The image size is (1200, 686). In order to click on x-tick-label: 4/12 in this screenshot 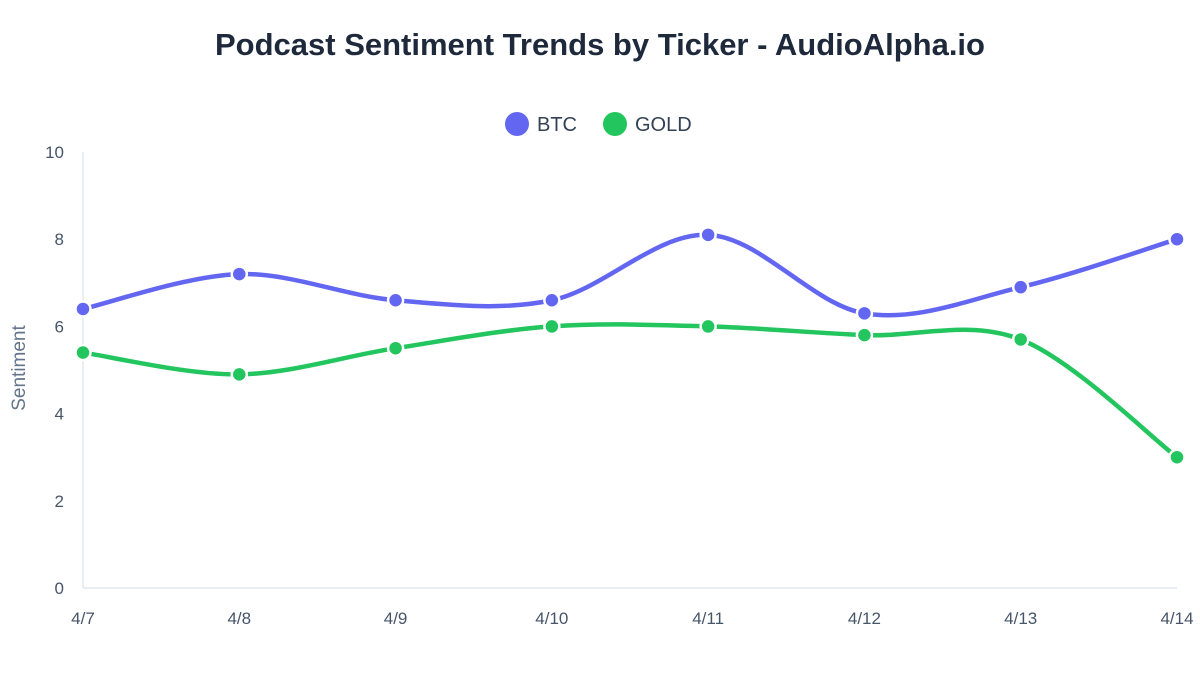, I will do `click(864, 618)`.